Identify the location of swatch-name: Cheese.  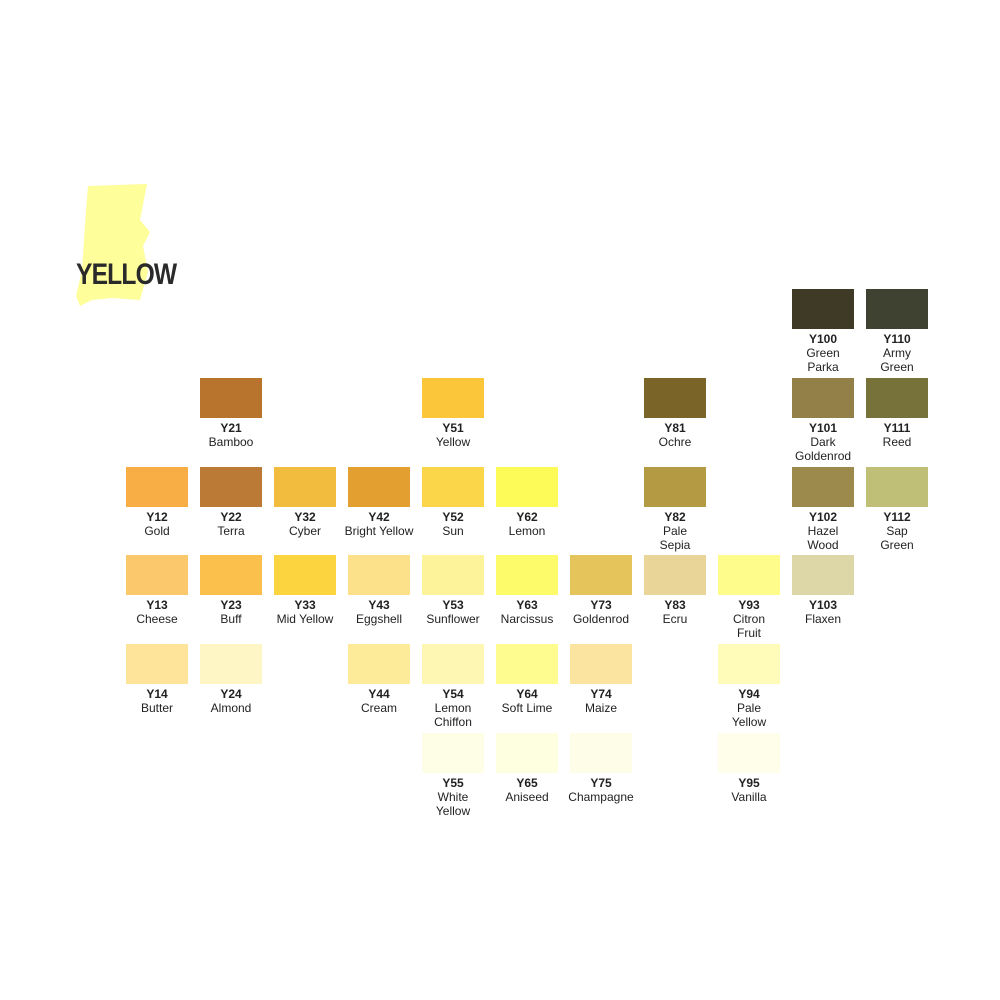
(157, 619).